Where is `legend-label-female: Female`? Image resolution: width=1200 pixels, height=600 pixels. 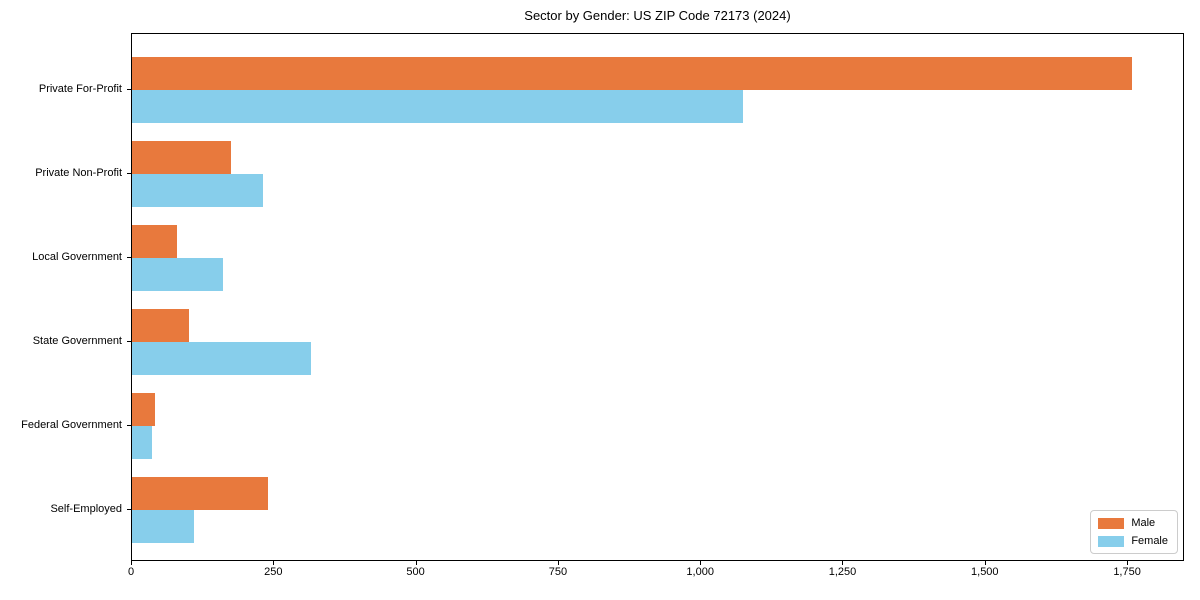
legend-label-female: Female is located at coordinates (1149, 541).